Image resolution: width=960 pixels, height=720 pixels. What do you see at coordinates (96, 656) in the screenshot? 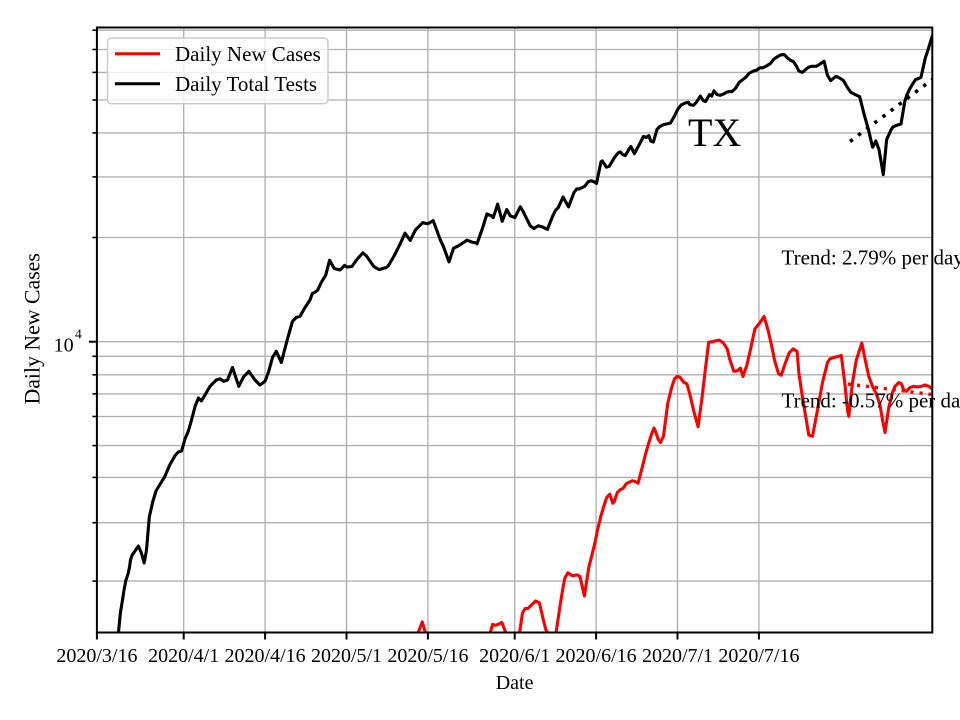
I see `svg-text: 2020/3/16` at bounding box center [96, 656].